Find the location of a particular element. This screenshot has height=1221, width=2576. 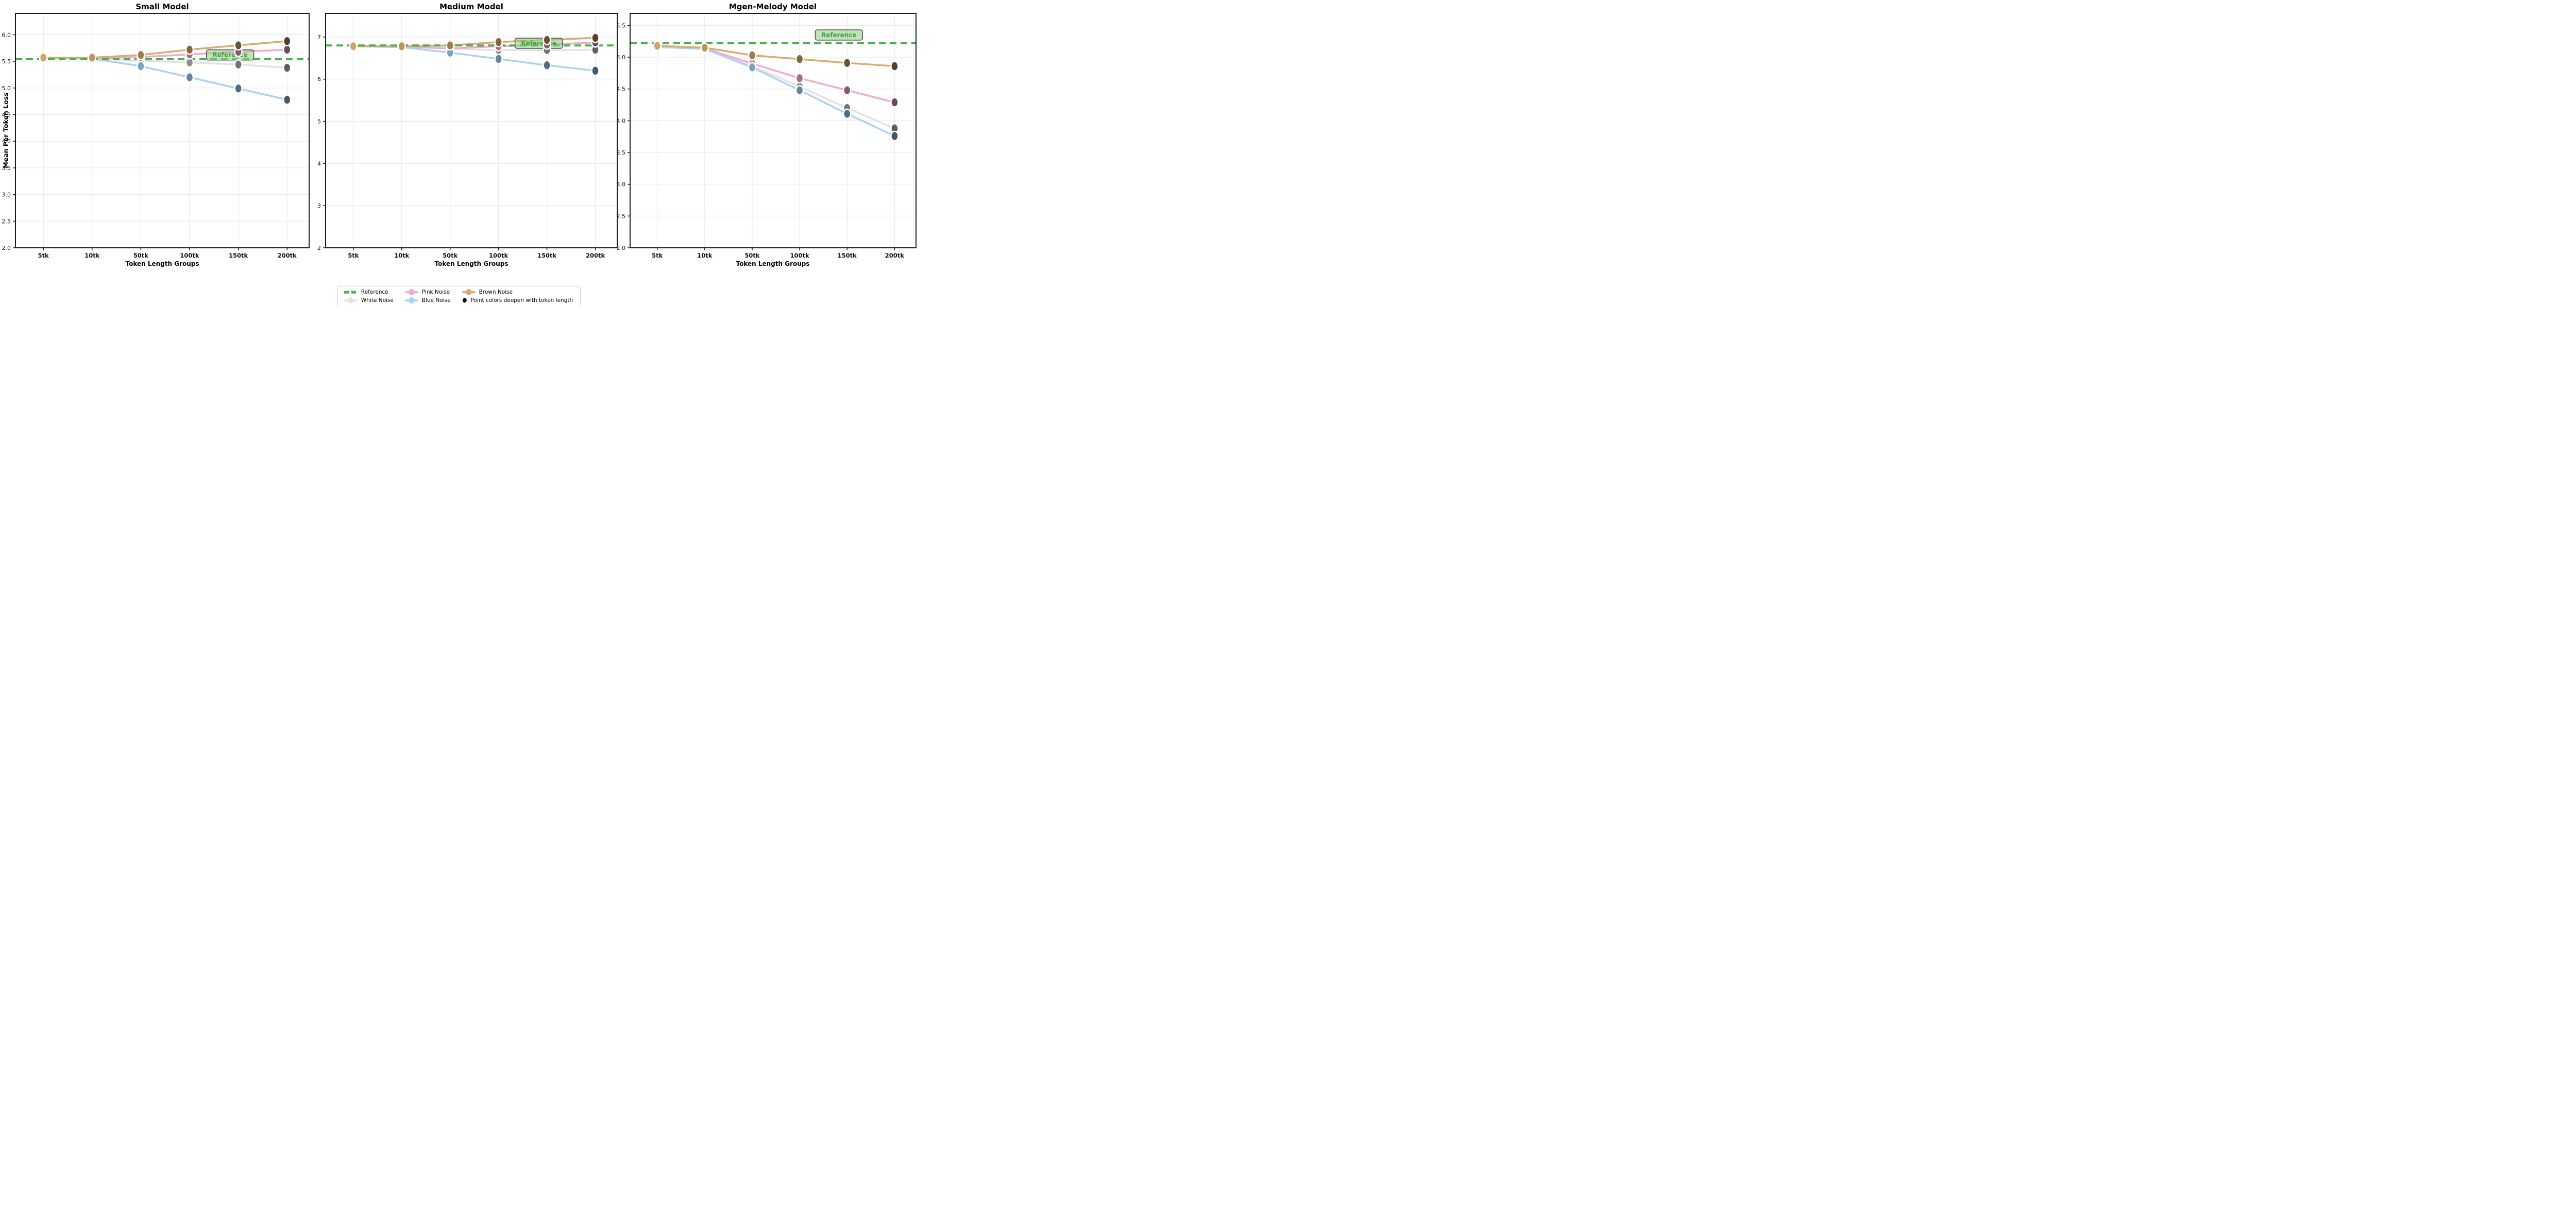

legend-label: Blue Noise is located at coordinates (436, 300).